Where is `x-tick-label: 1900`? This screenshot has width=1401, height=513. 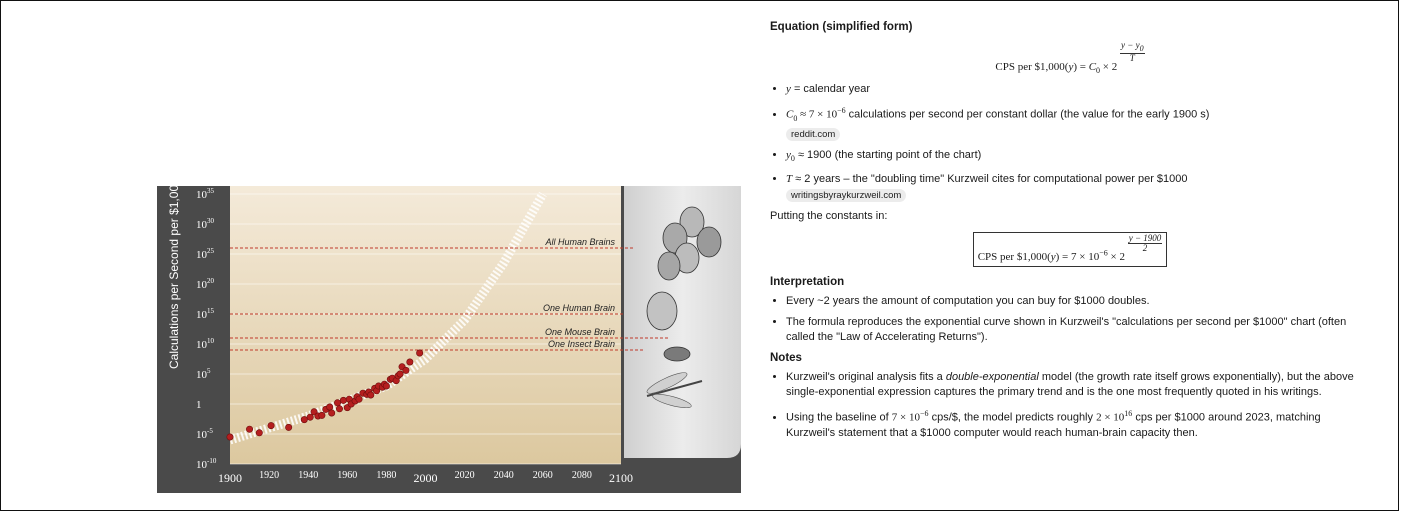 x-tick-label: 1900 is located at coordinates (230, 478).